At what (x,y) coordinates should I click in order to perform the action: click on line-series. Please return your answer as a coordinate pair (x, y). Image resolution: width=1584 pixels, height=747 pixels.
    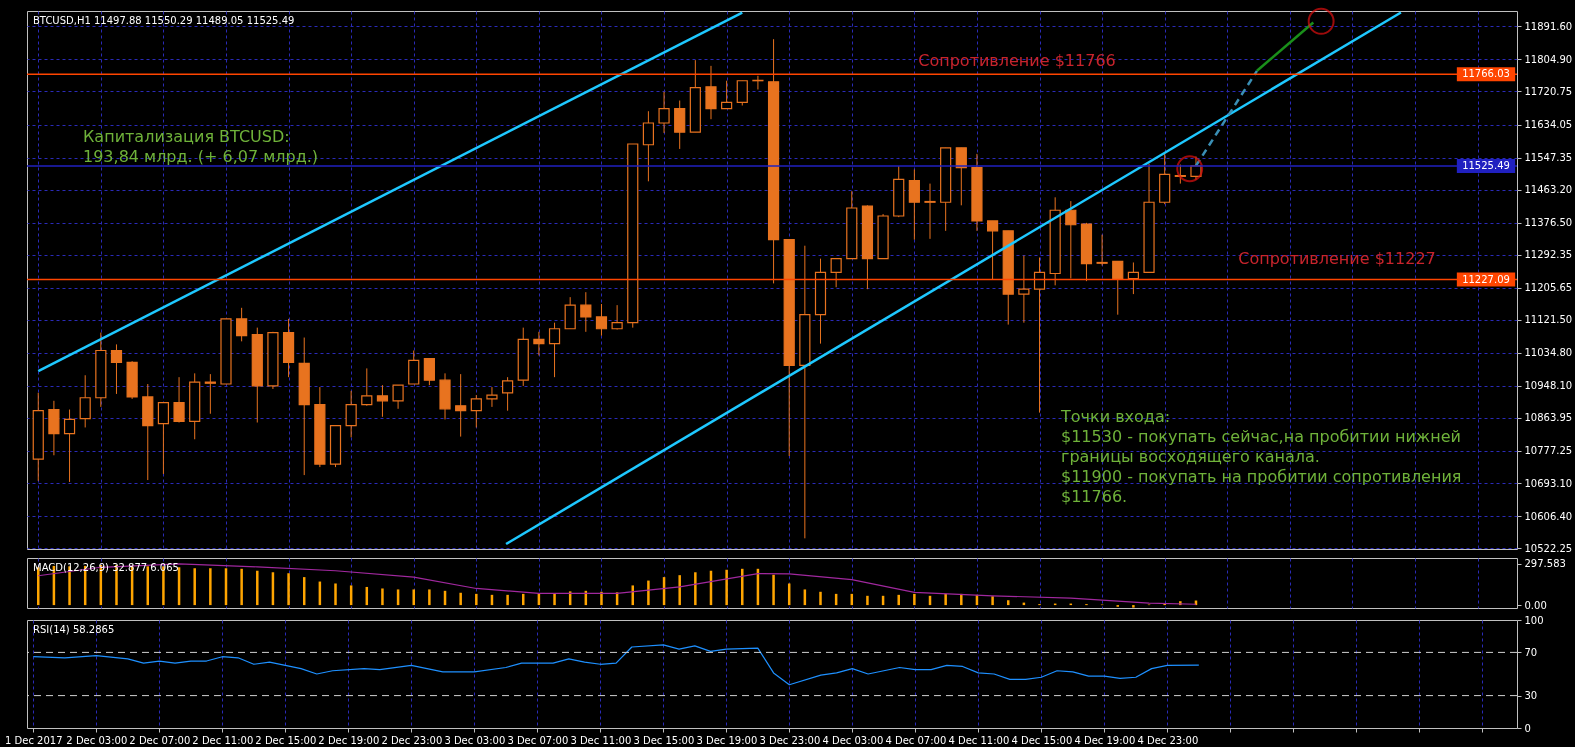
    Looking at the image, I should click on (616, 665).